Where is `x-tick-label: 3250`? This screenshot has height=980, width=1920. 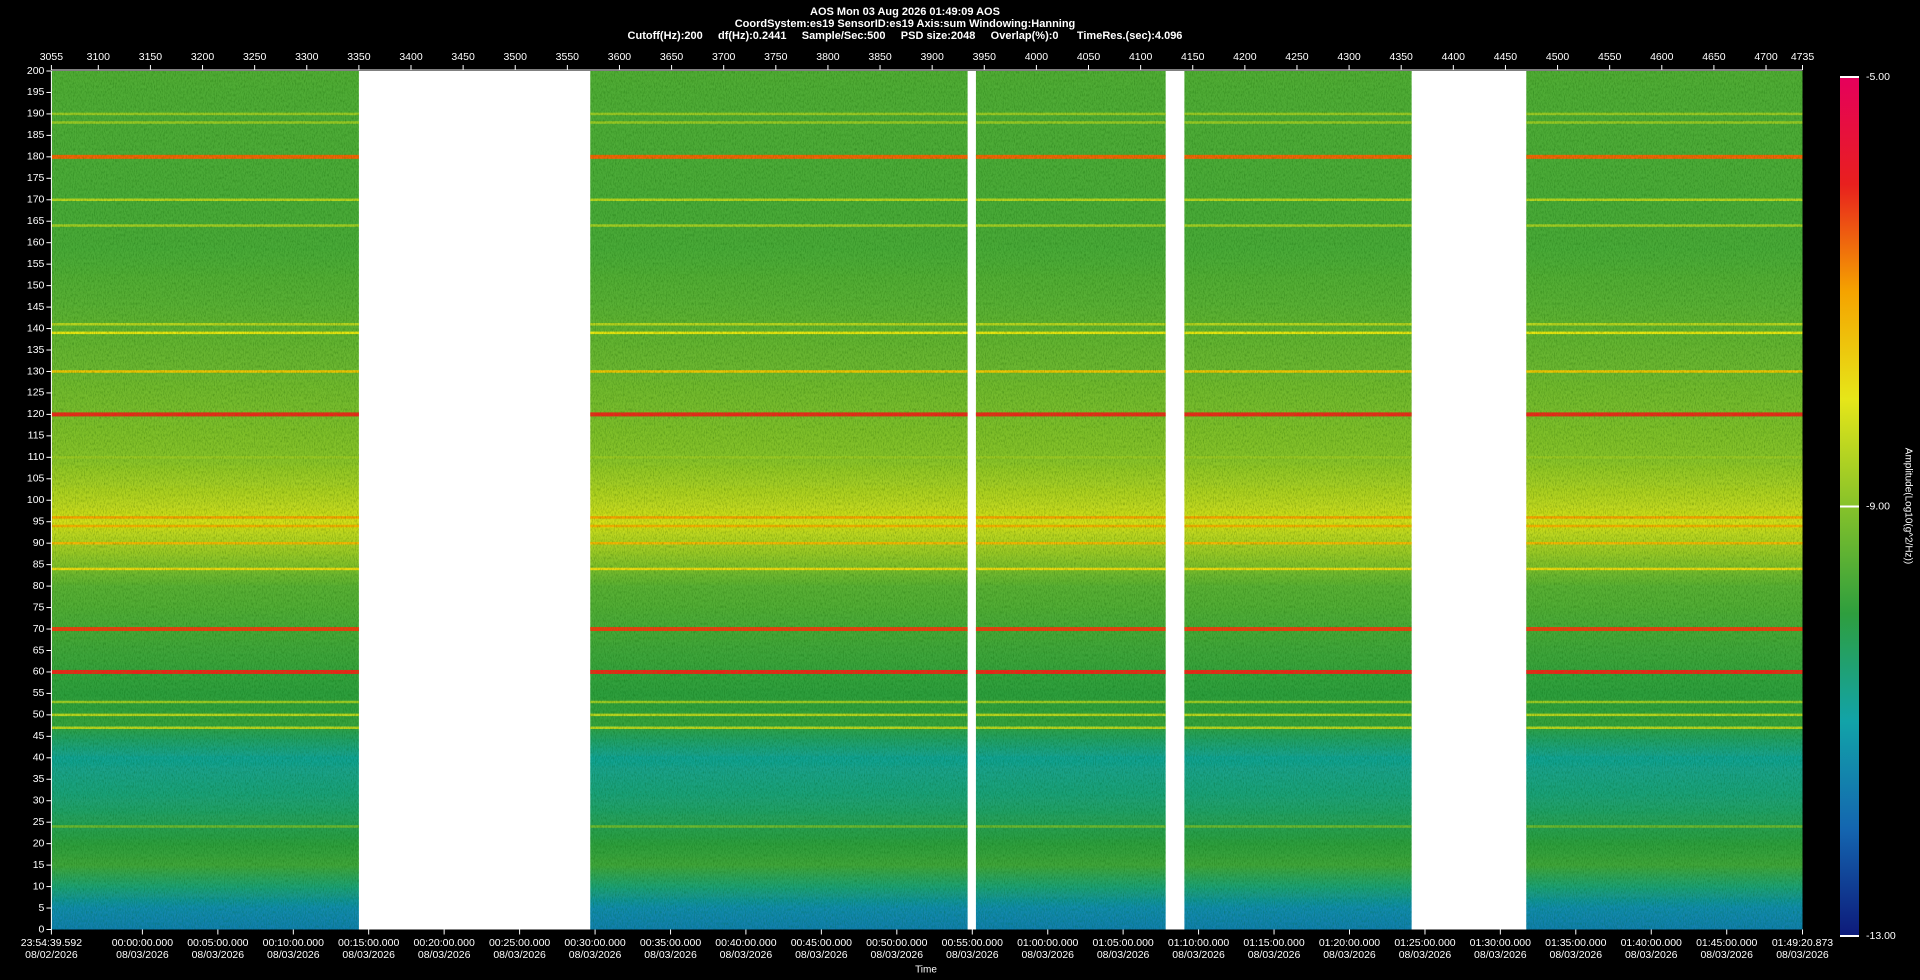 x-tick-label: 3250 is located at coordinates (255, 57).